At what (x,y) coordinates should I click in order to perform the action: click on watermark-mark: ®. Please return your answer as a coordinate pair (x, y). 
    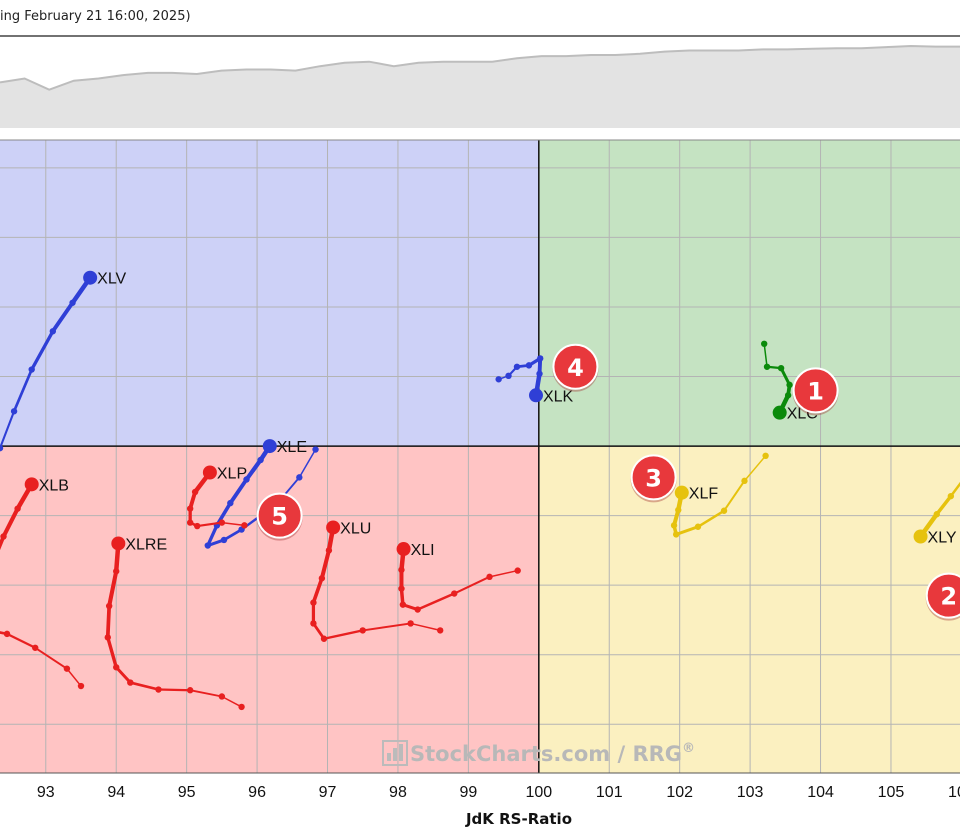
    Looking at the image, I should click on (688, 748).